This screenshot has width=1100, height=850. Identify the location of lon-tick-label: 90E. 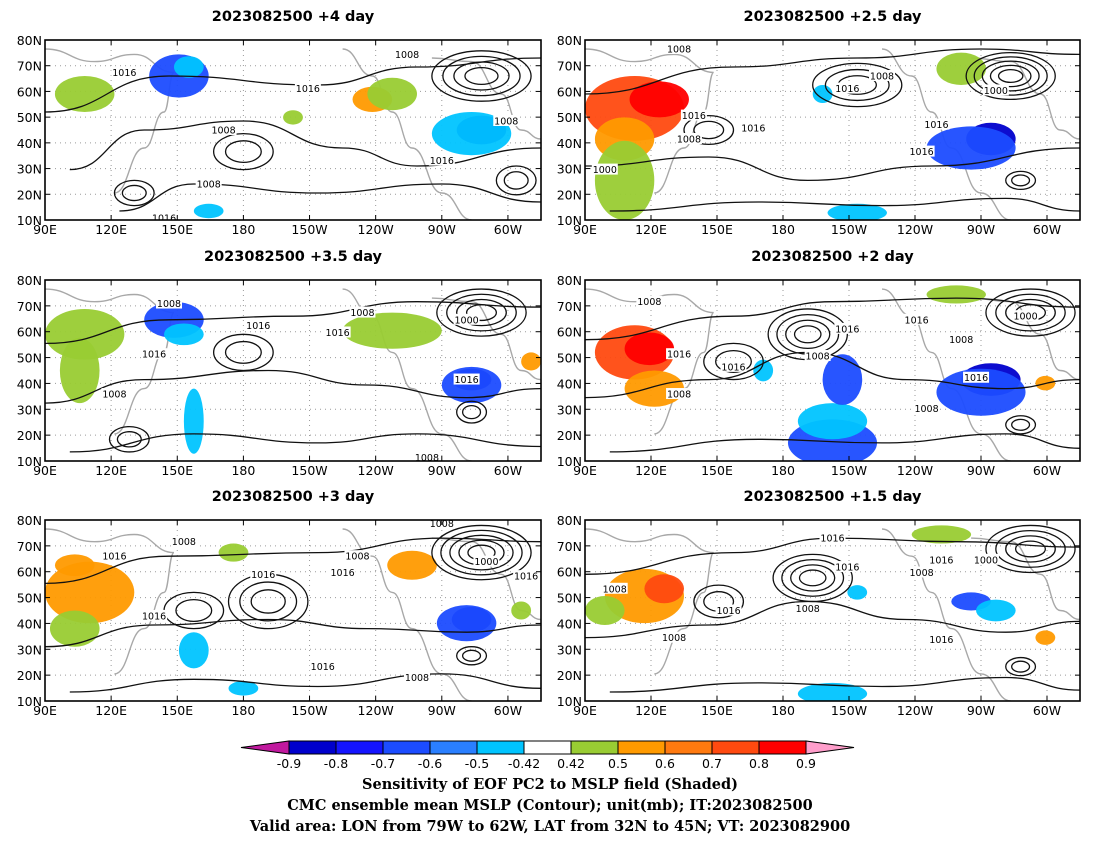
(45, 470).